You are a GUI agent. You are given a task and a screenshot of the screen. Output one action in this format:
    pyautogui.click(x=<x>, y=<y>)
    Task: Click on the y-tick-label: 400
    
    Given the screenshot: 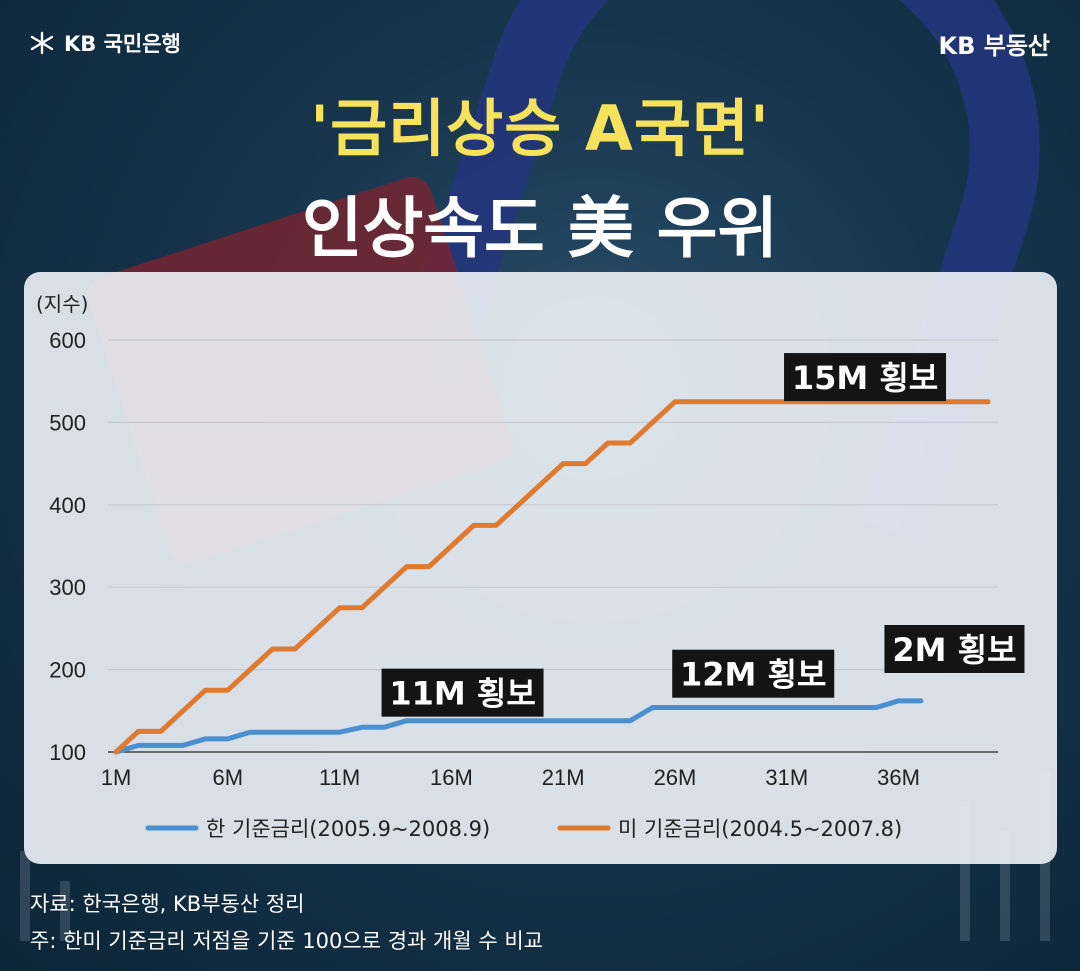 What is the action you would take?
    pyautogui.click(x=67, y=505)
    